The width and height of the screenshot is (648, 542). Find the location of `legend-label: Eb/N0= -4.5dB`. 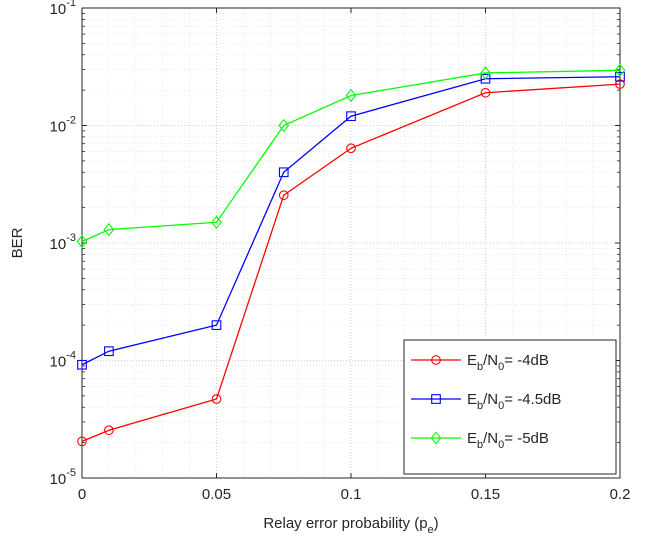

legend-label: Eb/N0= -4.5dB is located at coordinates (514, 401).